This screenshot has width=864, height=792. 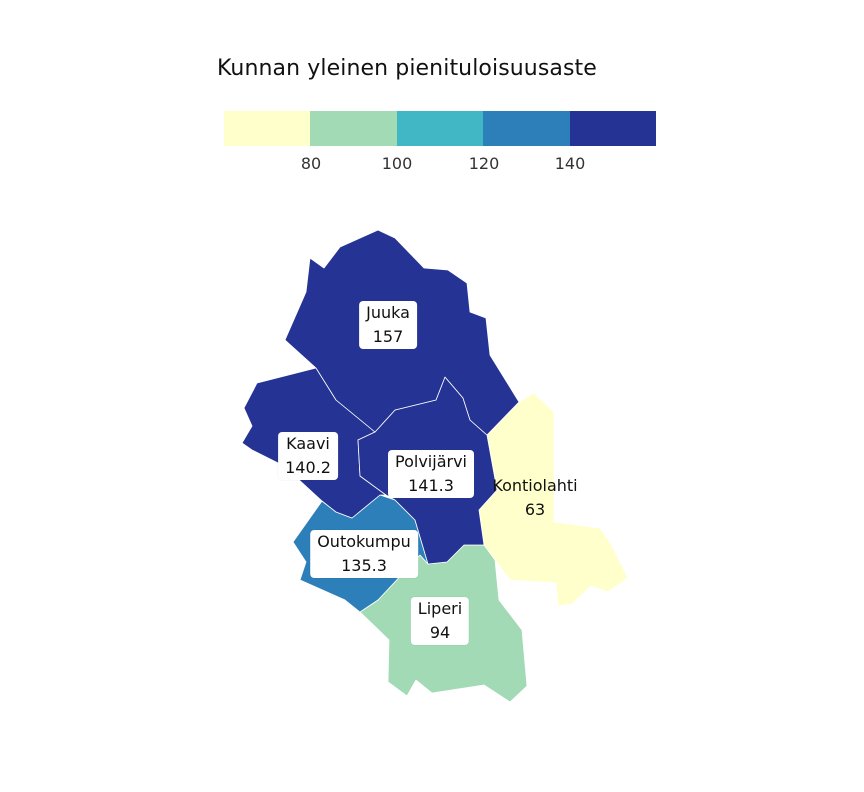 I want to click on label-liperi: Liperi 94, so click(x=440, y=621).